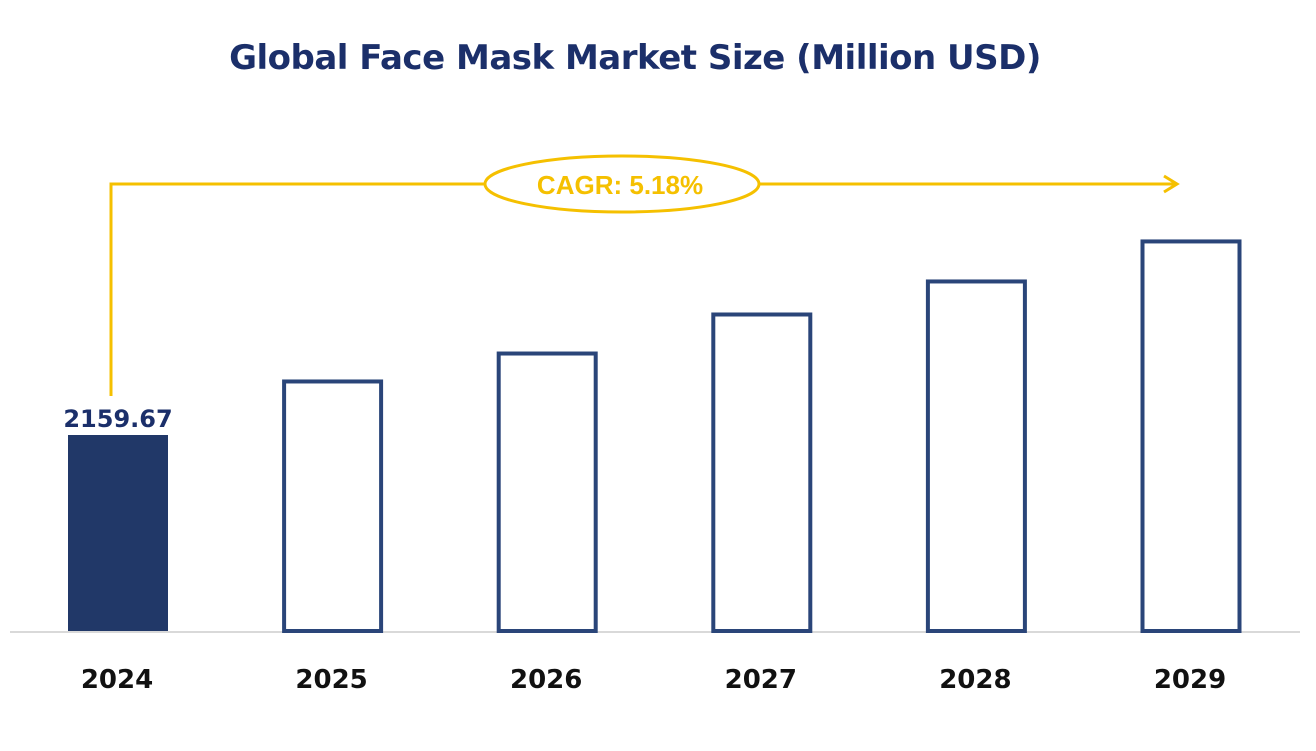 This screenshot has height=751, width=1316. I want to click on bar-2024, so click(118, 533).